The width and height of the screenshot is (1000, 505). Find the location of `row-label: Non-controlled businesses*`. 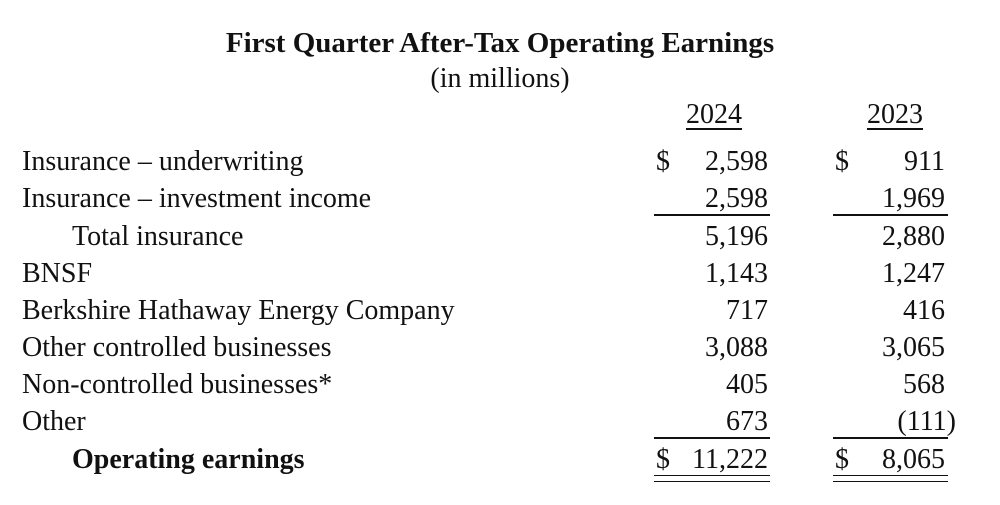

row-label: Non-controlled businesses* is located at coordinates (177, 384).